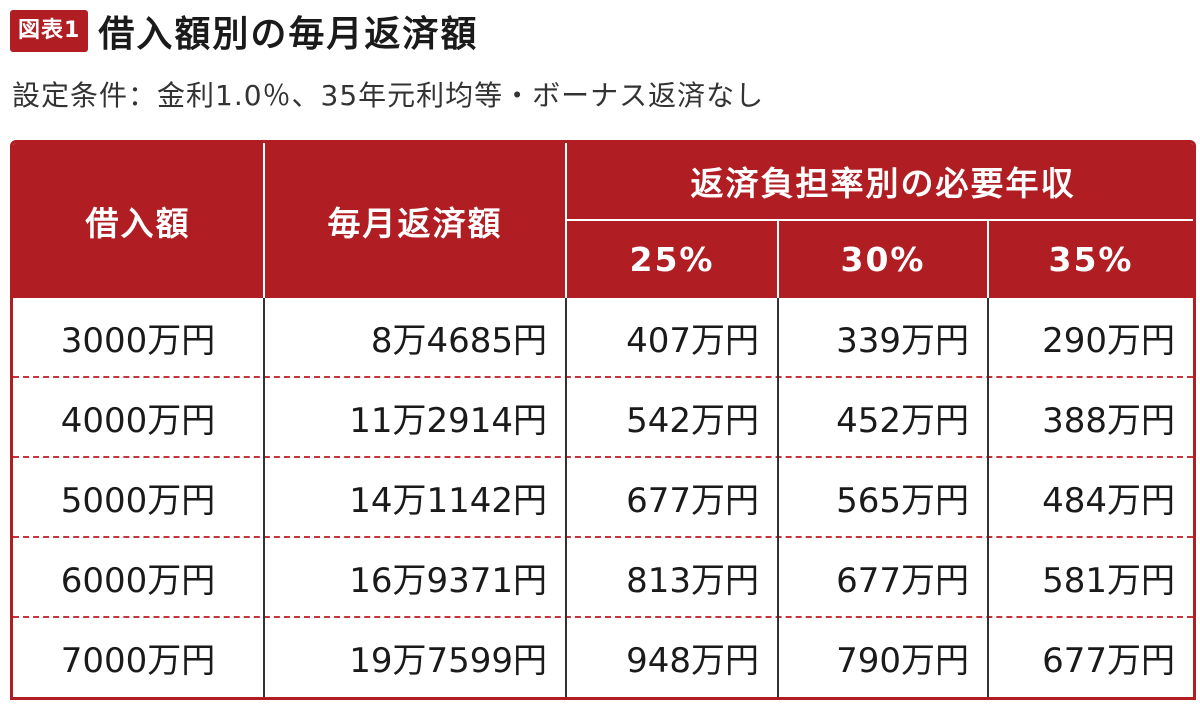  What do you see at coordinates (692, 420) in the screenshot?
I see `cell-income-25: 542万円` at bounding box center [692, 420].